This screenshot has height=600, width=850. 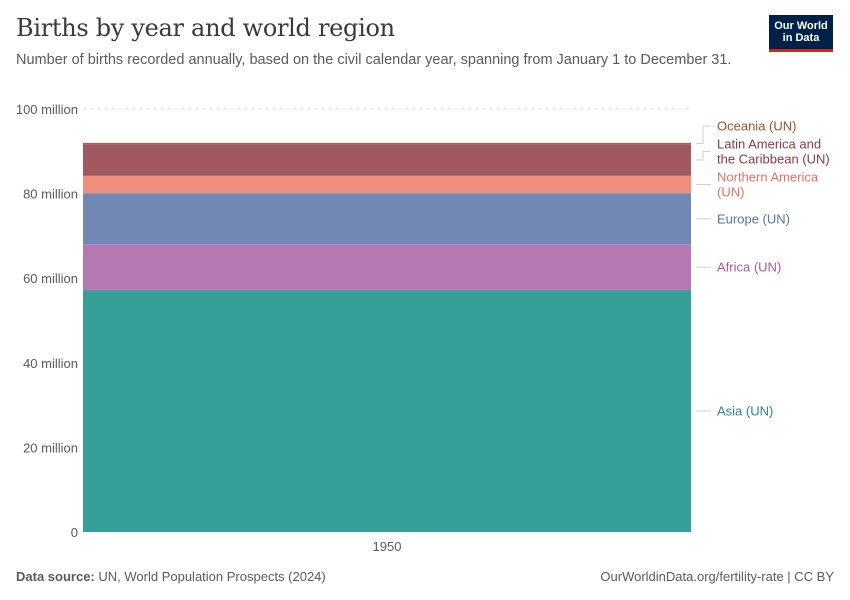 What do you see at coordinates (50, 363) in the screenshot?
I see `y-tick-label: 40 million` at bounding box center [50, 363].